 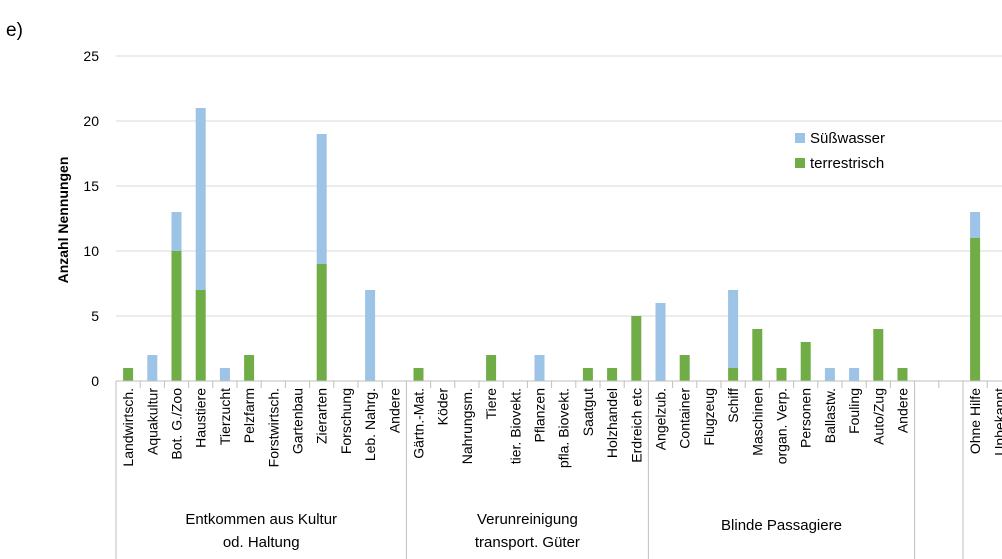 I want to click on x-category-label: Holzhandel, so click(x=612, y=423).